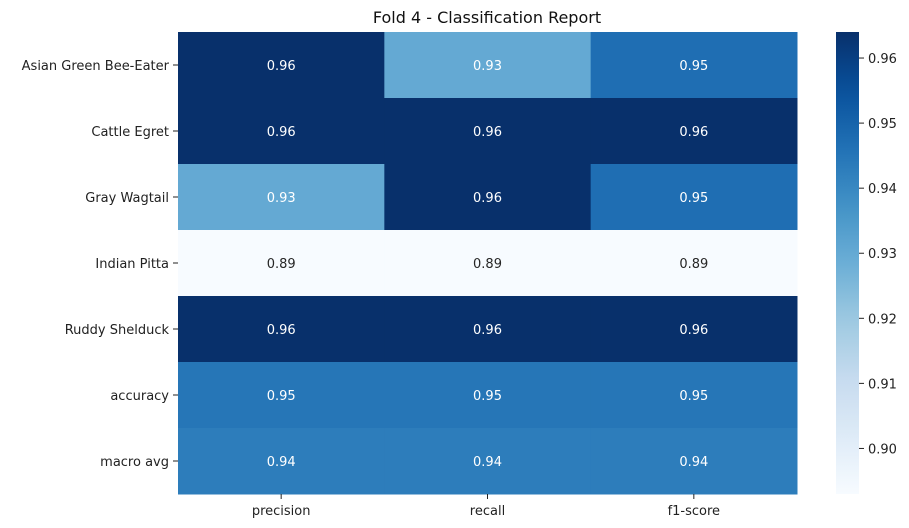 Image resolution: width=909 pixels, height=528 pixels. I want to click on colorbar-tick-label: 0.95, so click(882, 124).